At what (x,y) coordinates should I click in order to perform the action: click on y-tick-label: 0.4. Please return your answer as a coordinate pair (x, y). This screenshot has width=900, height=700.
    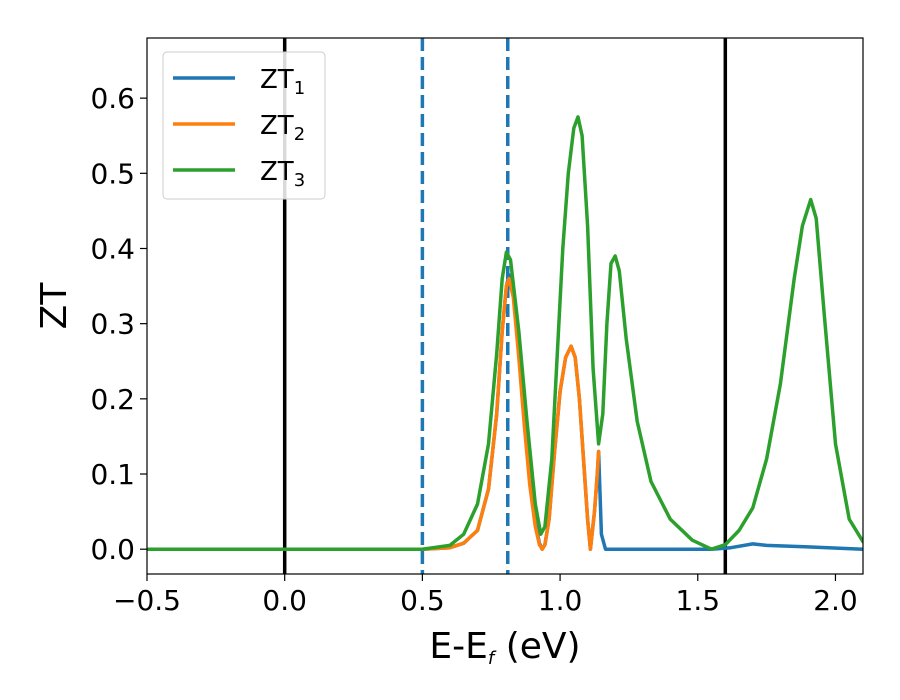
    Looking at the image, I should click on (112, 248).